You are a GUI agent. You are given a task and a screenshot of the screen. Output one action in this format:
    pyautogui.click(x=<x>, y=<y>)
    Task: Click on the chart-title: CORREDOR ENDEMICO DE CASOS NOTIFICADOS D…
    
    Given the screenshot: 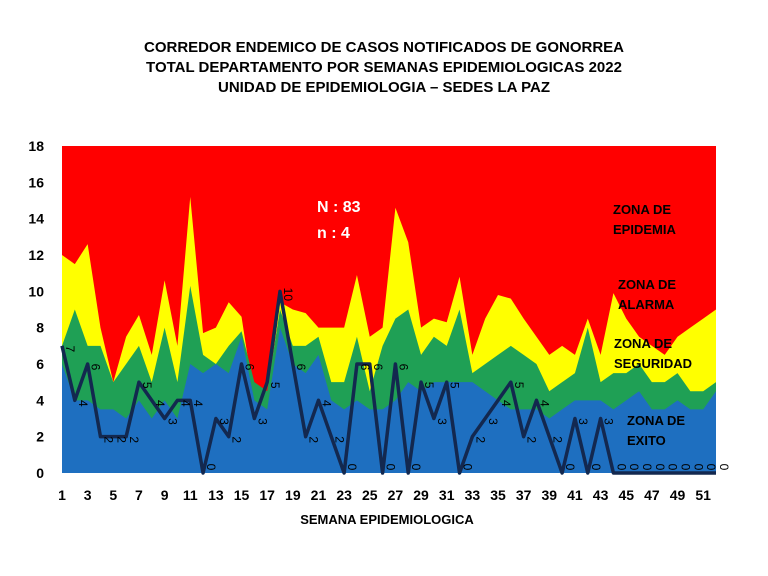 What is the action you would take?
    pyautogui.click(x=384, y=68)
    